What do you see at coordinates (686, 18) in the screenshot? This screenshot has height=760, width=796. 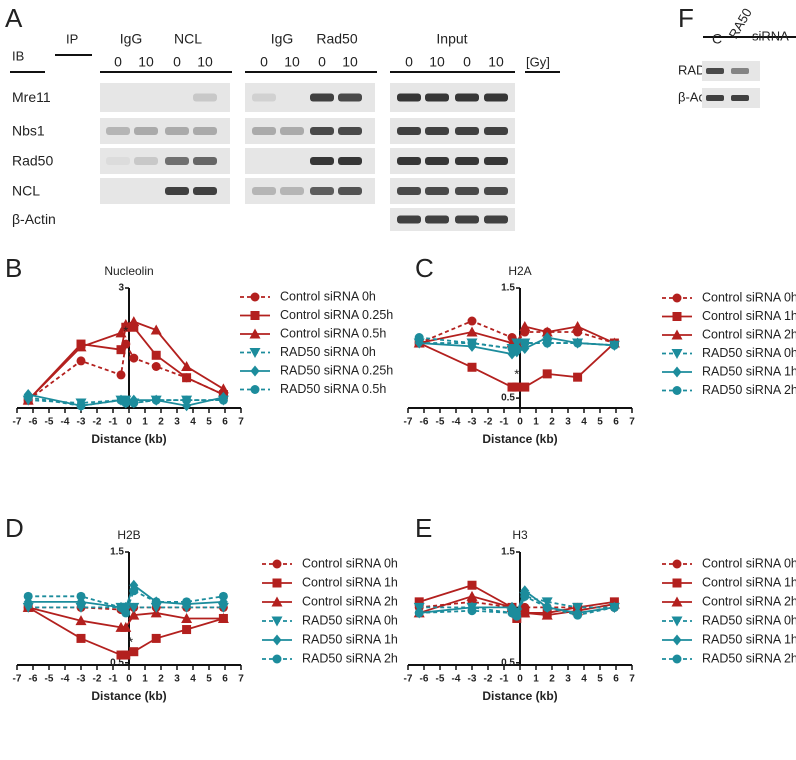 I see `panel-label: F` at bounding box center [686, 18].